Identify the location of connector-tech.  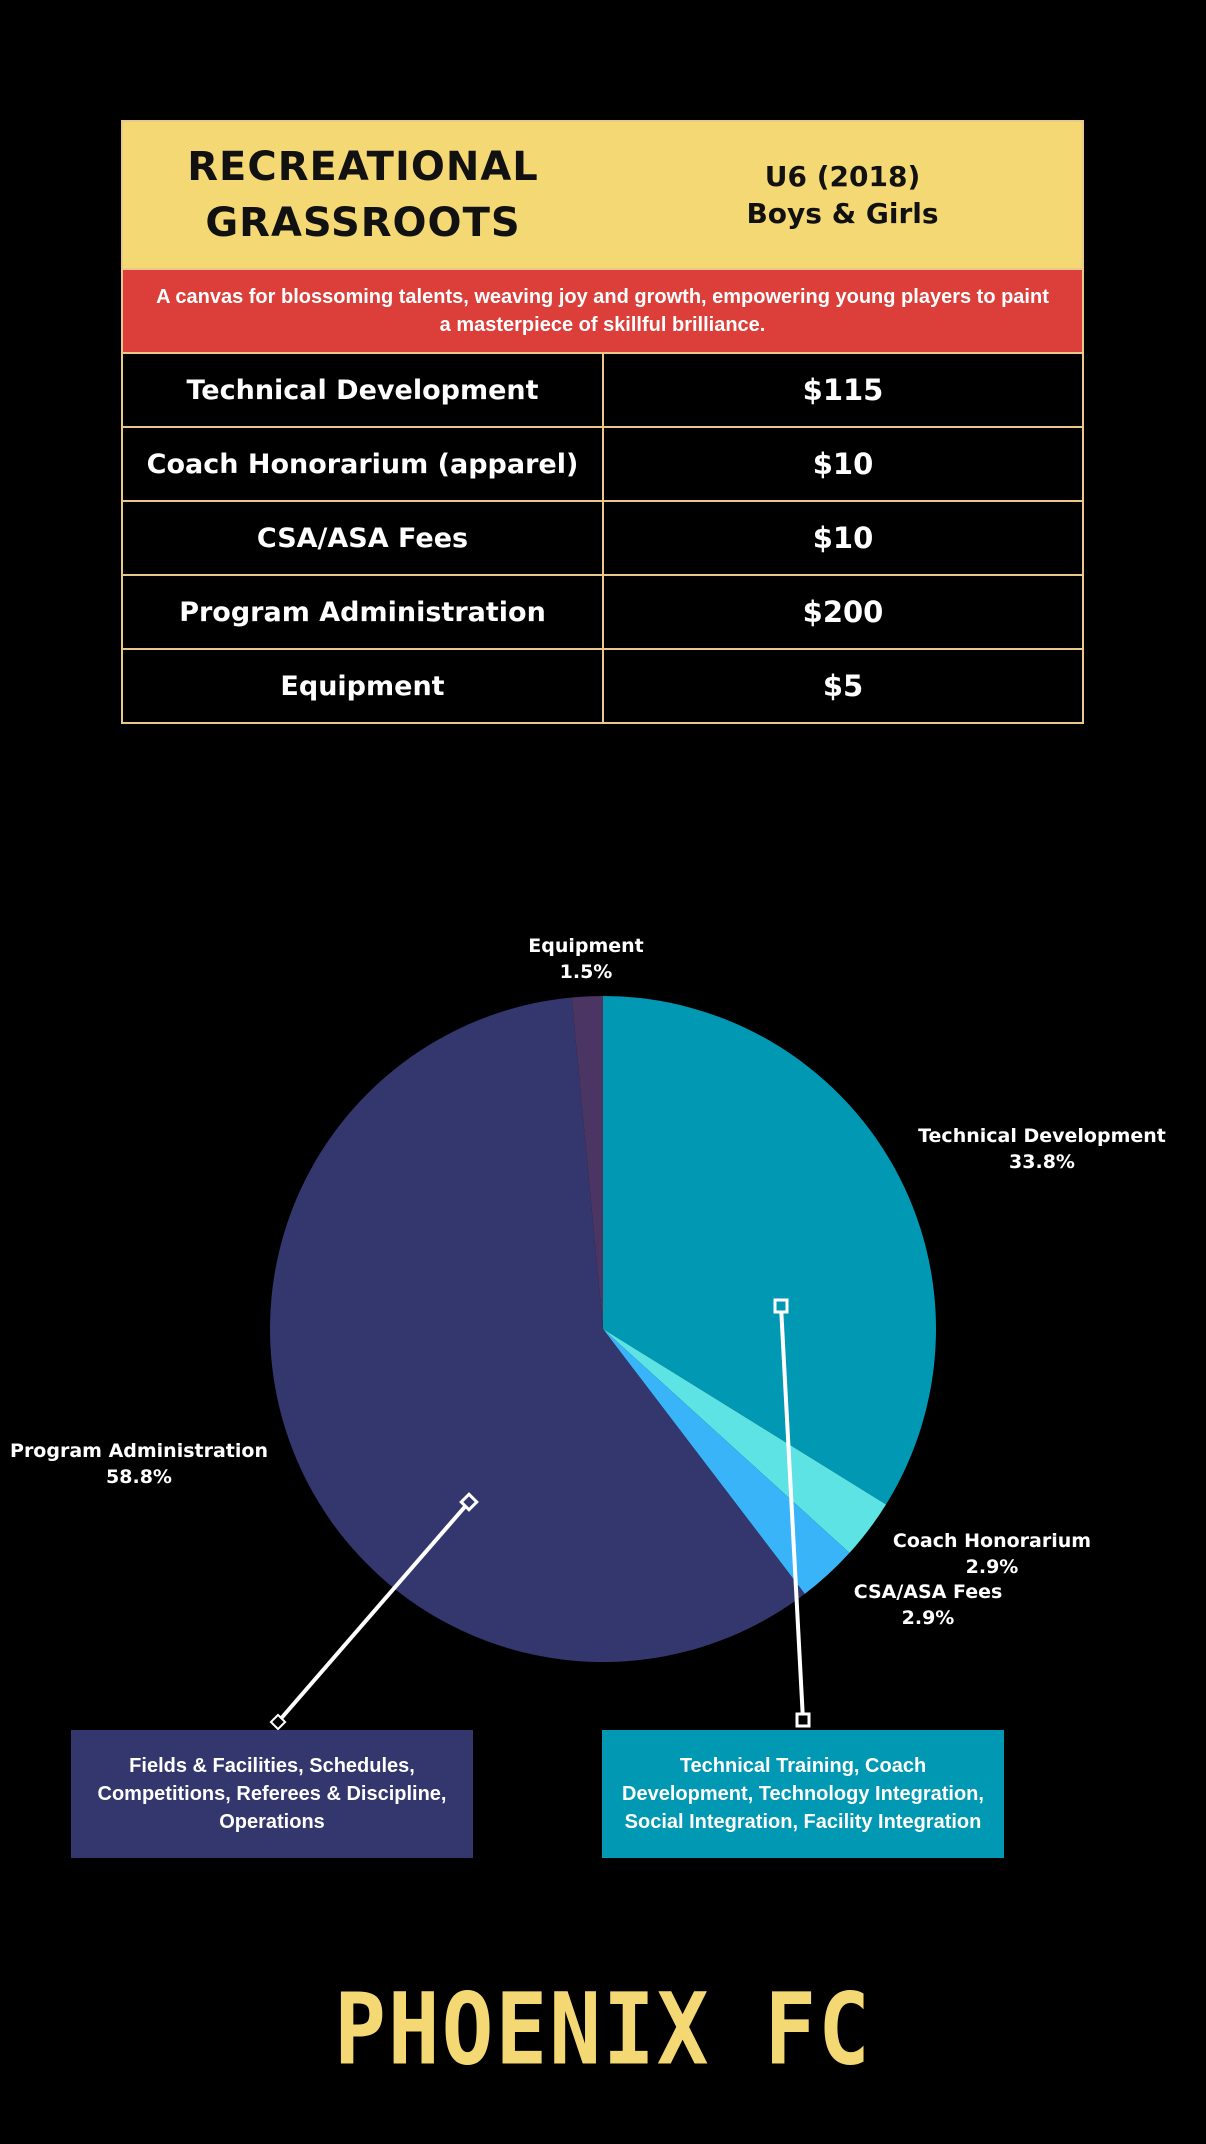
(792, 1513).